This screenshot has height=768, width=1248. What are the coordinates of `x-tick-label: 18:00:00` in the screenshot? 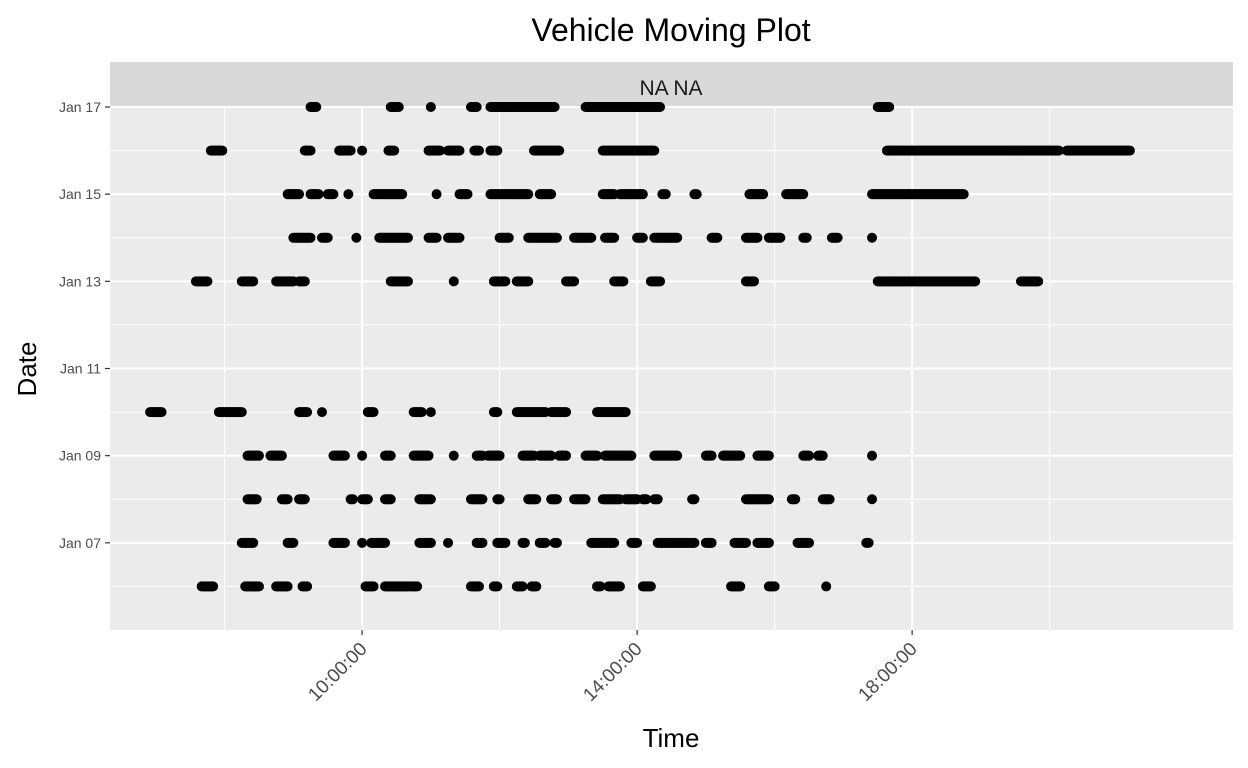 It's located at (888, 672).